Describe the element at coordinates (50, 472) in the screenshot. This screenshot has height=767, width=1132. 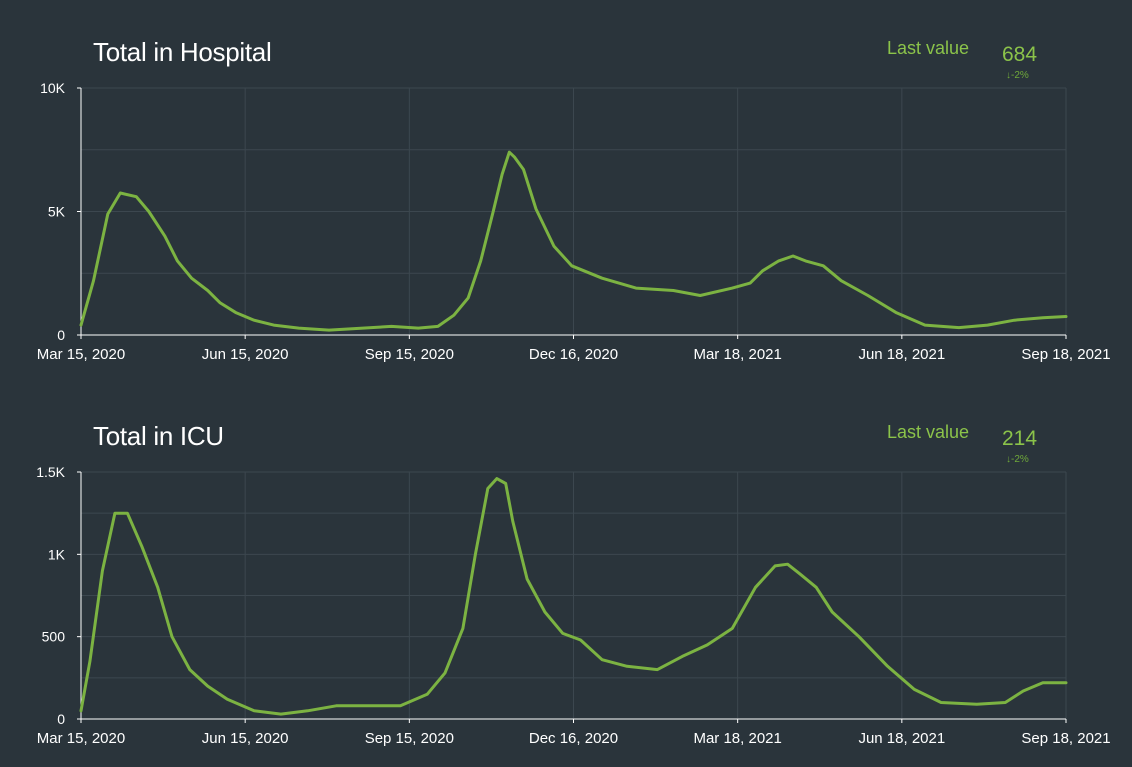
I see `y-tick-label: 1.5K` at that location.